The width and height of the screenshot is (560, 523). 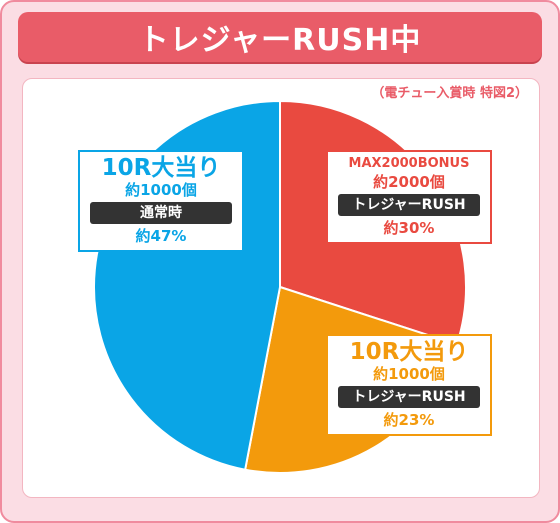 I want to click on label-orange-mode: トレジャーRUSH, so click(x=409, y=397).